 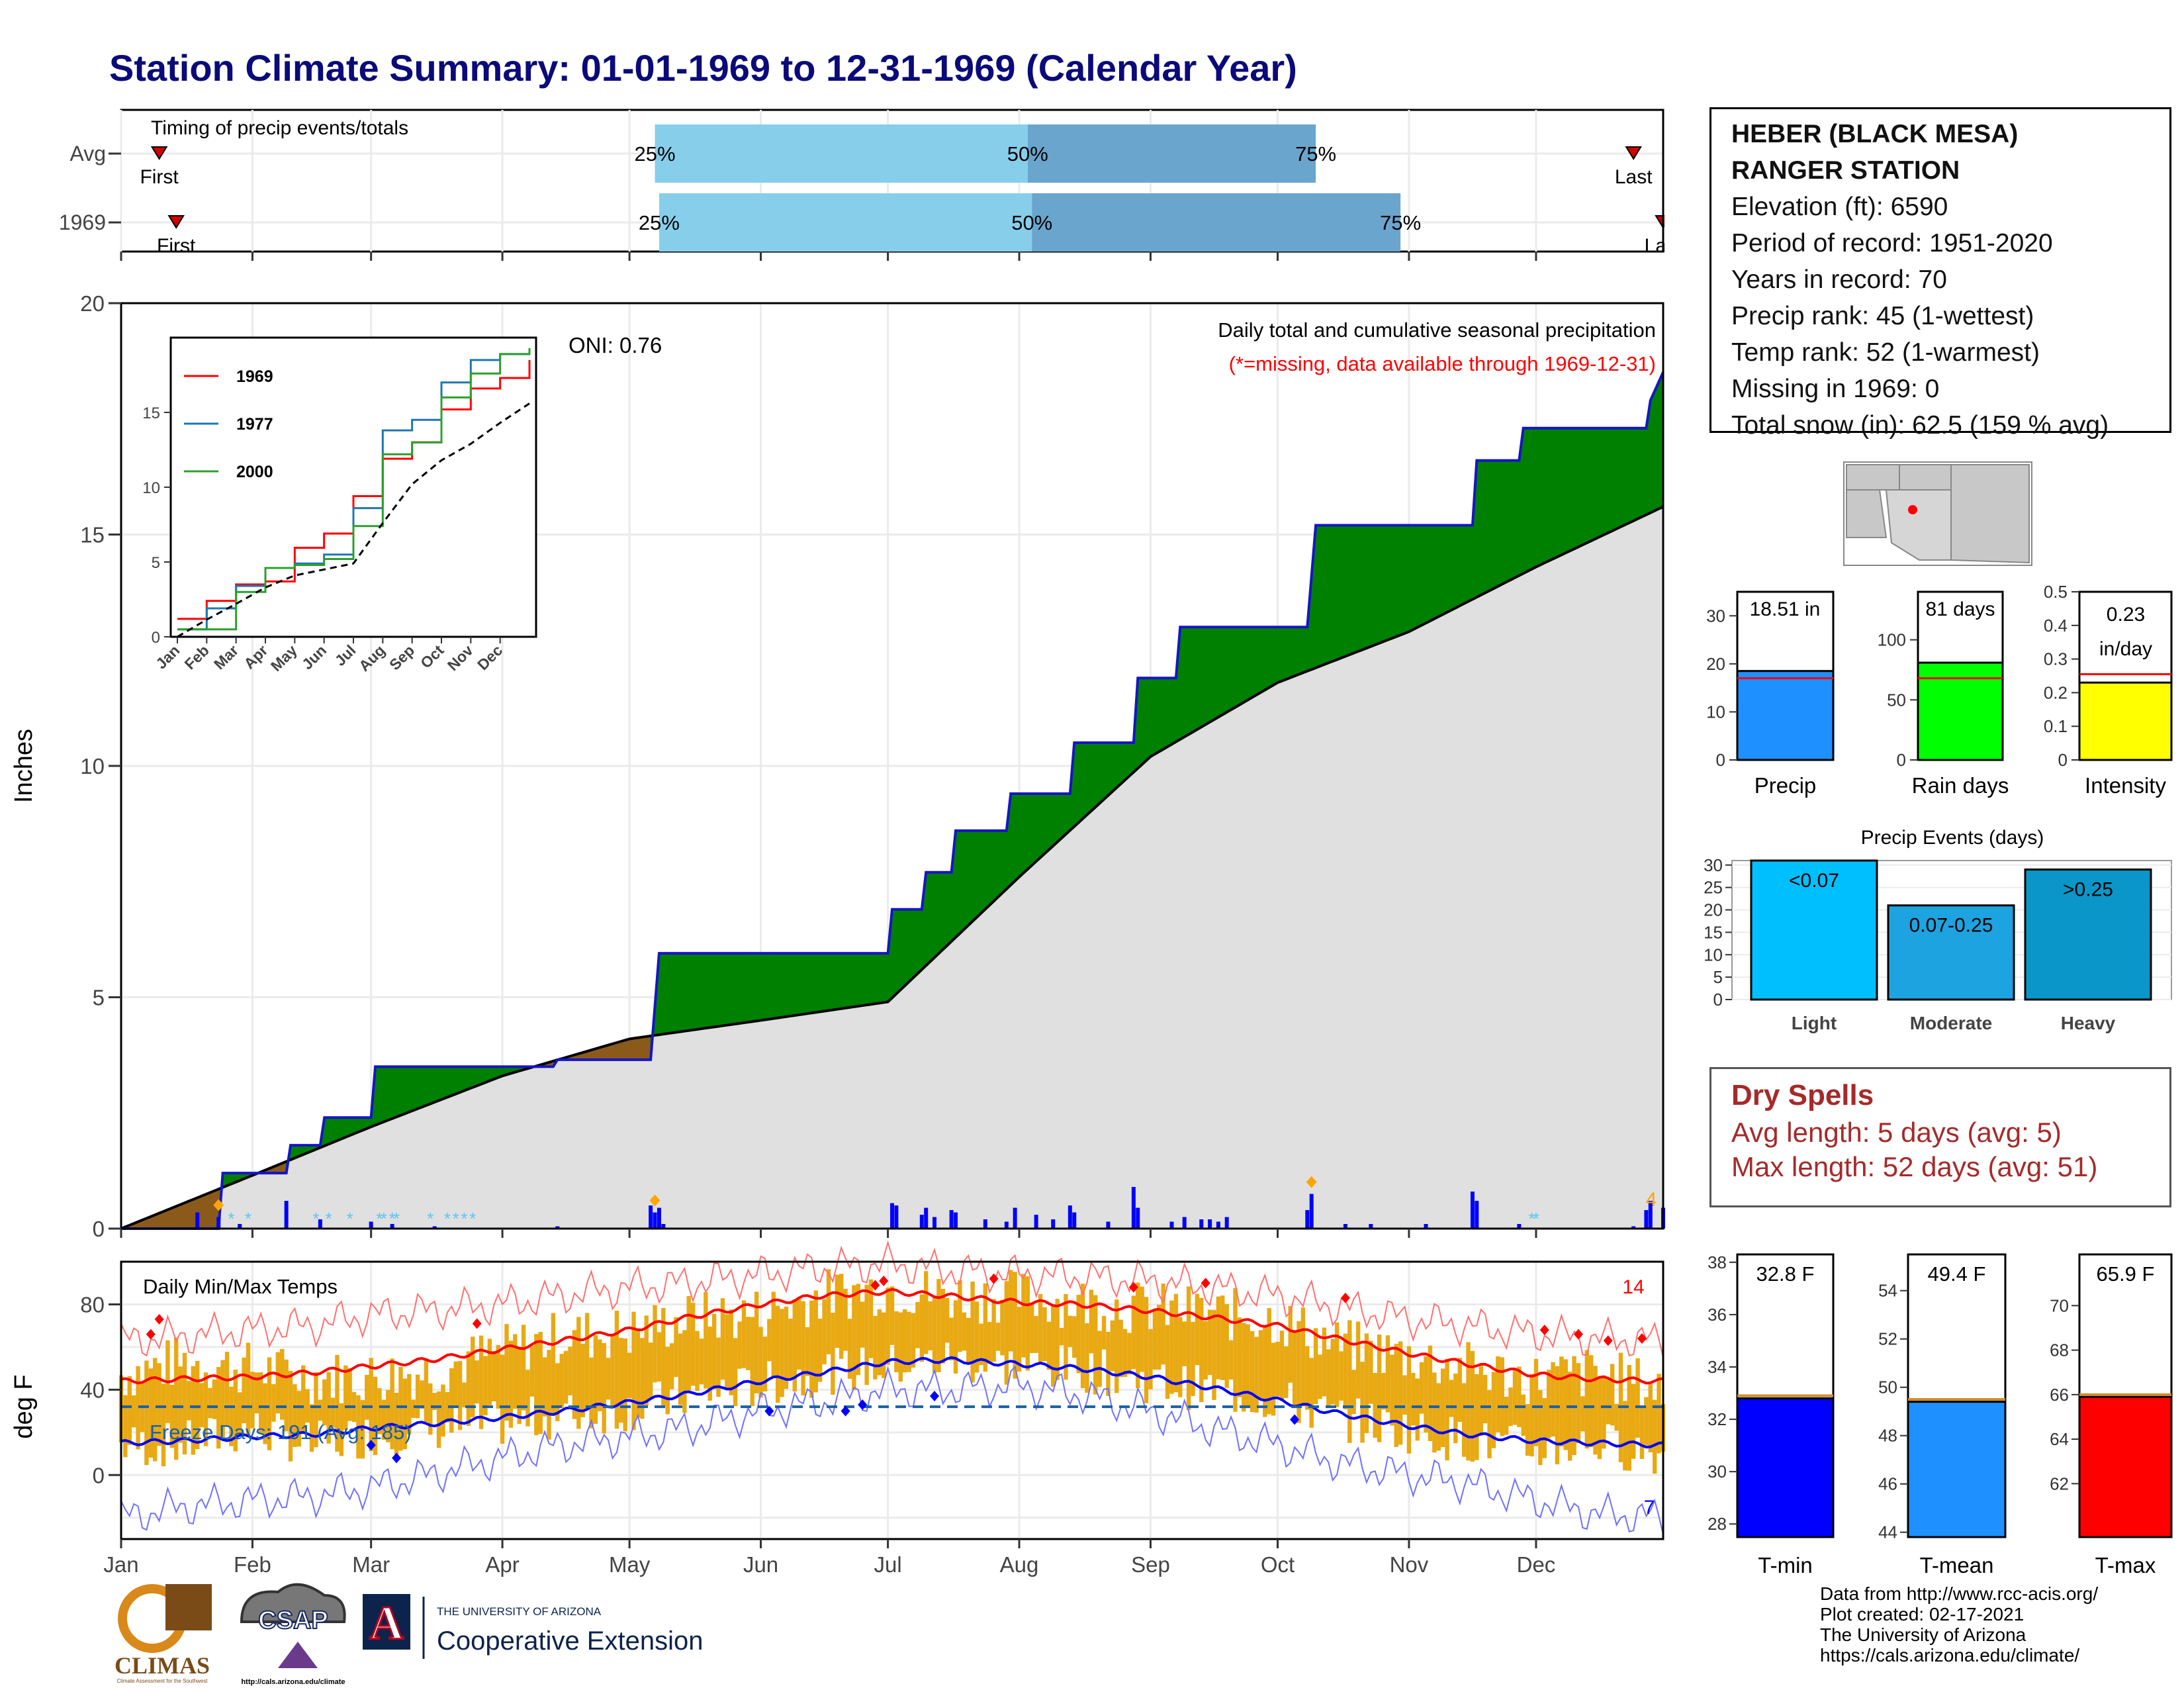 I want to click on precip-event-bar-label: <0.07, so click(x=1814, y=881).